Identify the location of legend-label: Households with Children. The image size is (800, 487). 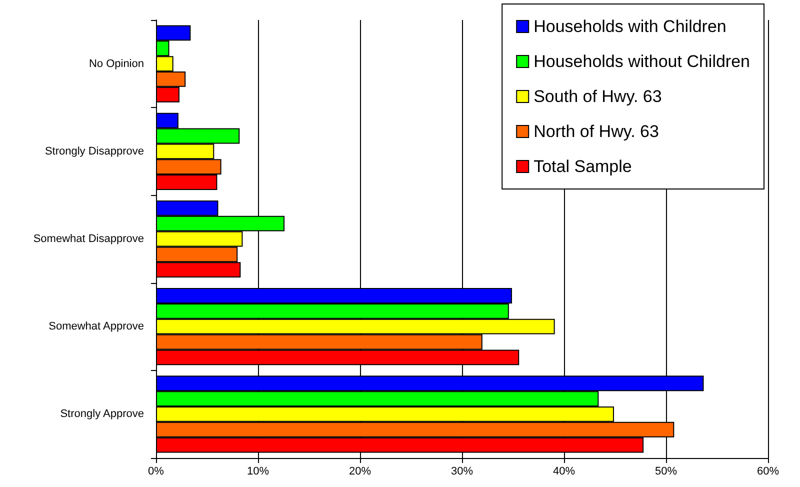
(630, 26).